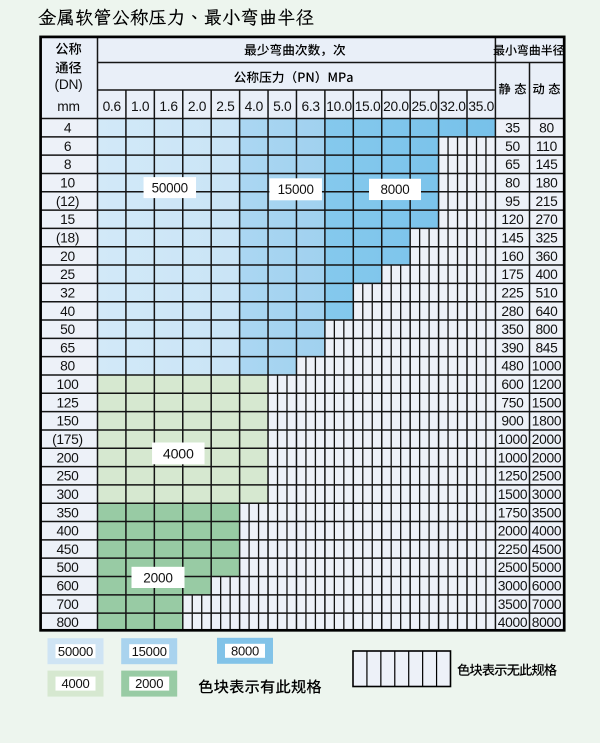 The image size is (600, 743). I want to click on svg-text: 32, so click(67, 292).